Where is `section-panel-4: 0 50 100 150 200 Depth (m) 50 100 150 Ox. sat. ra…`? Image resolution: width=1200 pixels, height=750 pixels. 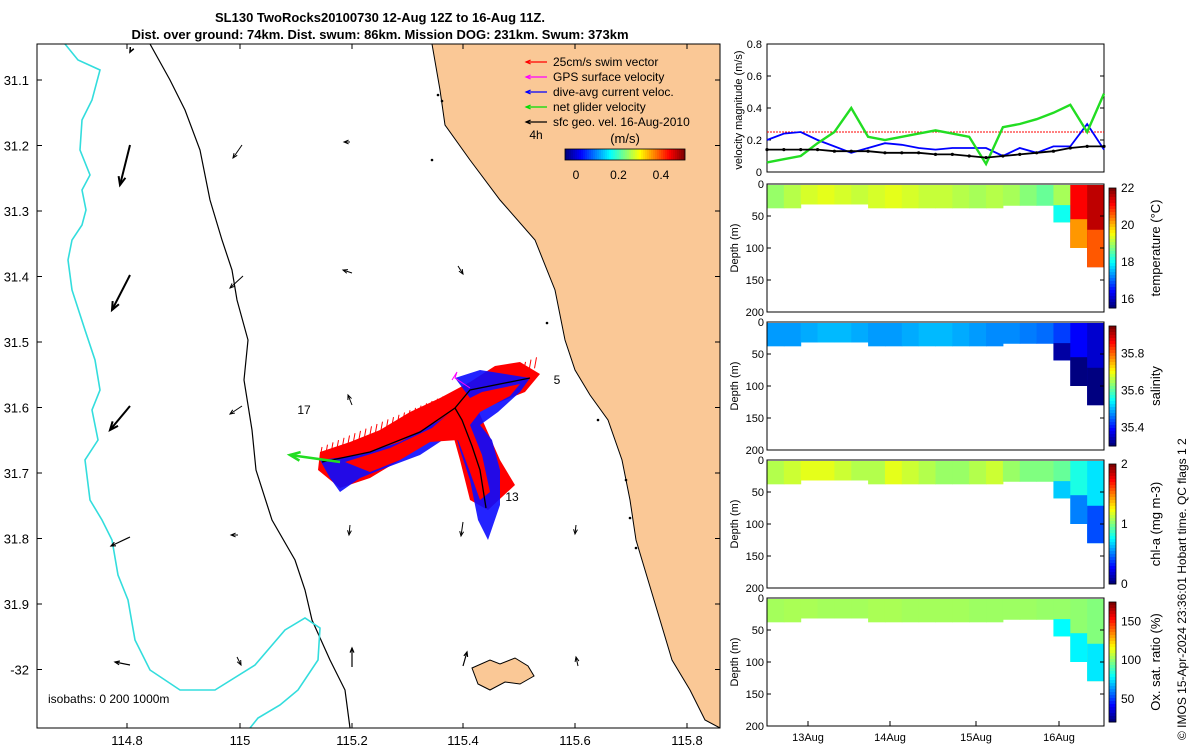
section-panel-4: 0 50 100 150 200 Depth (m) 50 100 150 Ox. sat. ra… is located at coordinates (946, 663).